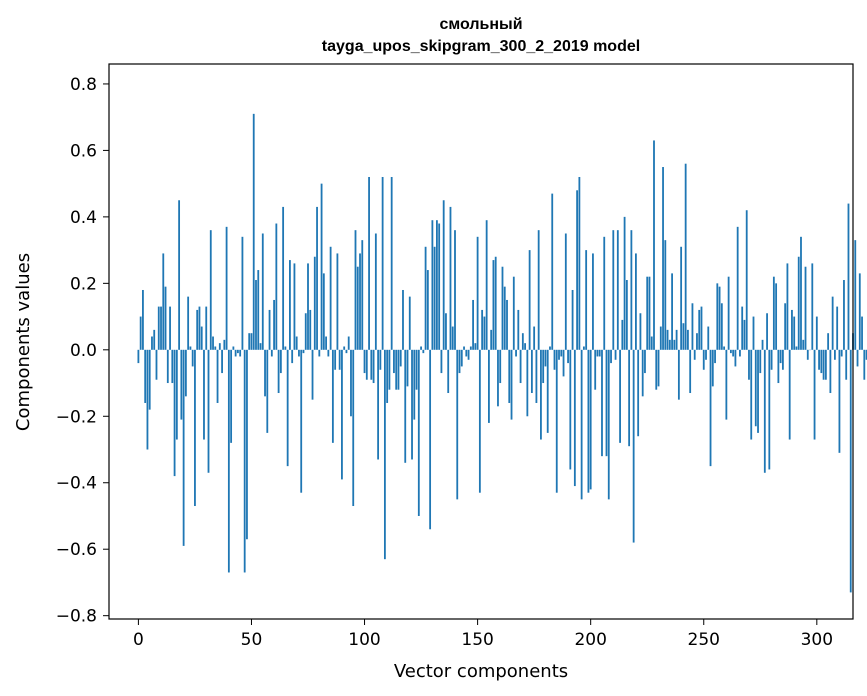 The width and height of the screenshot is (867, 696). Describe the element at coordinates (83, 151) in the screenshot. I see `y-tick-label: 0.6` at that location.